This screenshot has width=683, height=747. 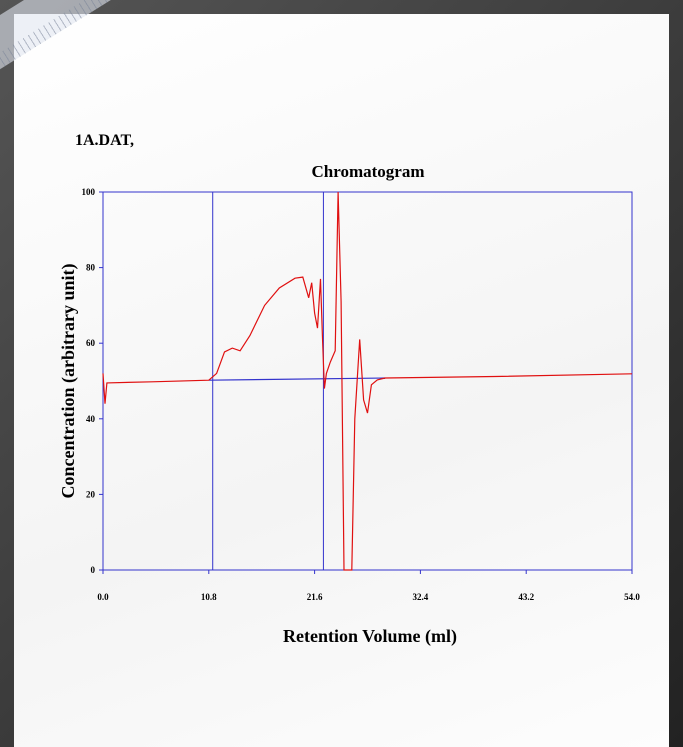 What do you see at coordinates (368, 171) in the screenshot?
I see `chart-title: Chromatogram` at bounding box center [368, 171].